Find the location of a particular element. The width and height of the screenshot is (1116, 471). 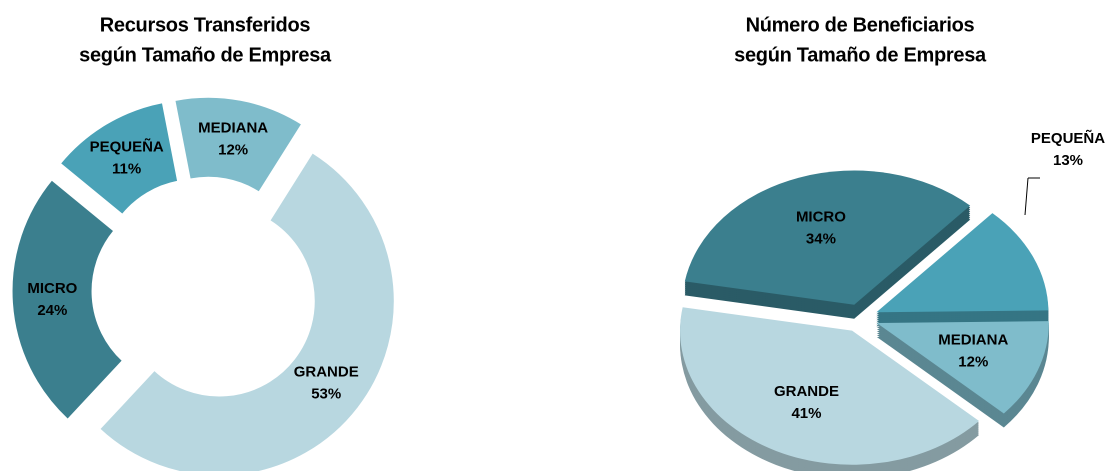

chart-title: Número de Beneficiarios is located at coordinates (860, 25).